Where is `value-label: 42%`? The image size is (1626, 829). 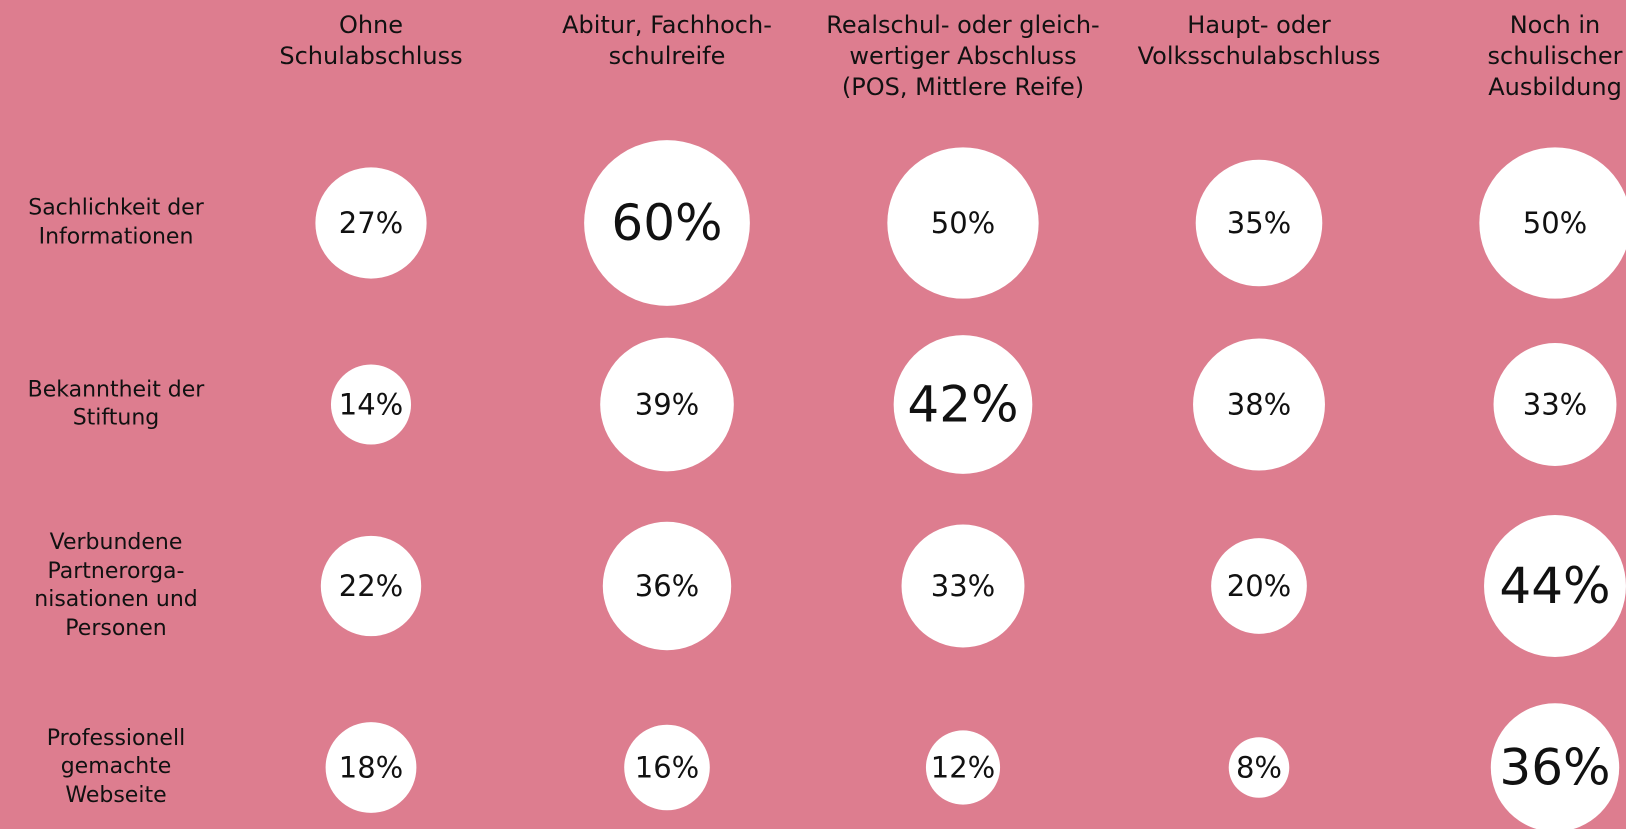
value-label: 42% is located at coordinates (962, 405).